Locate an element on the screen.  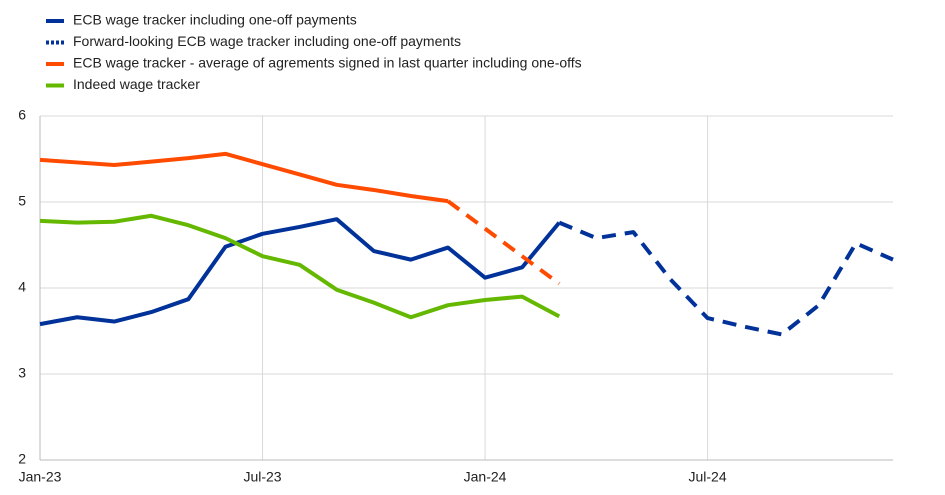
y-tick-label: 5 is located at coordinates (22, 201).